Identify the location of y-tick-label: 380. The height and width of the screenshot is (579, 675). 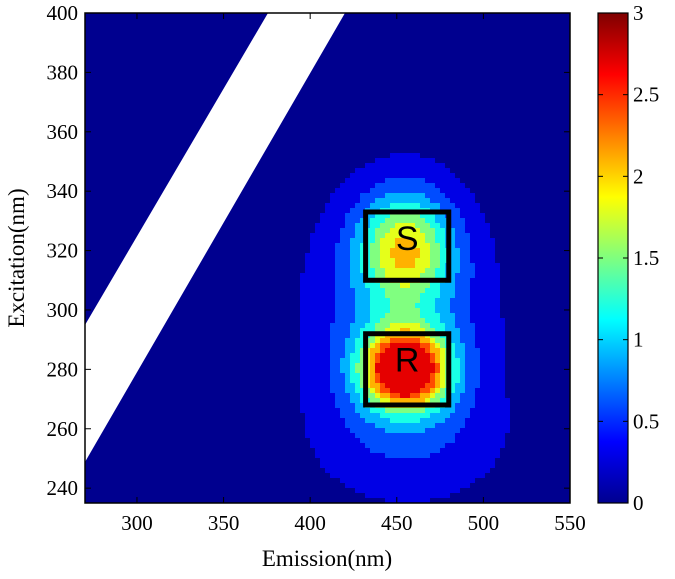
(63, 72).